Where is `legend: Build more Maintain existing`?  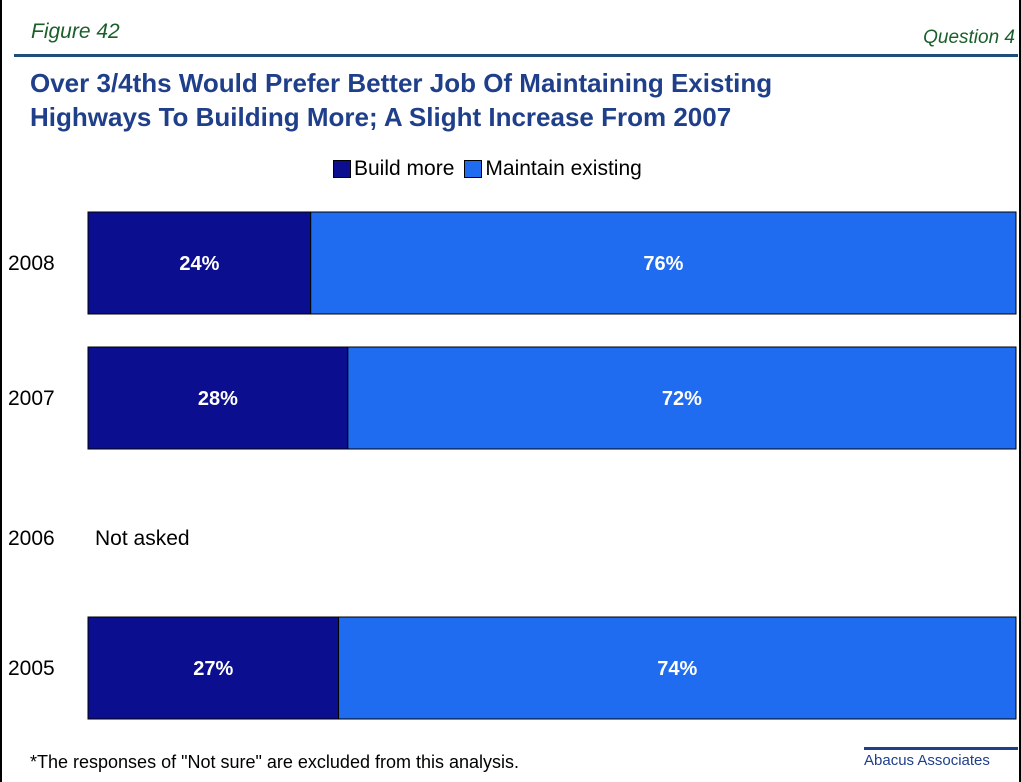
legend: Build more Maintain existing is located at coordinates (492, 169).